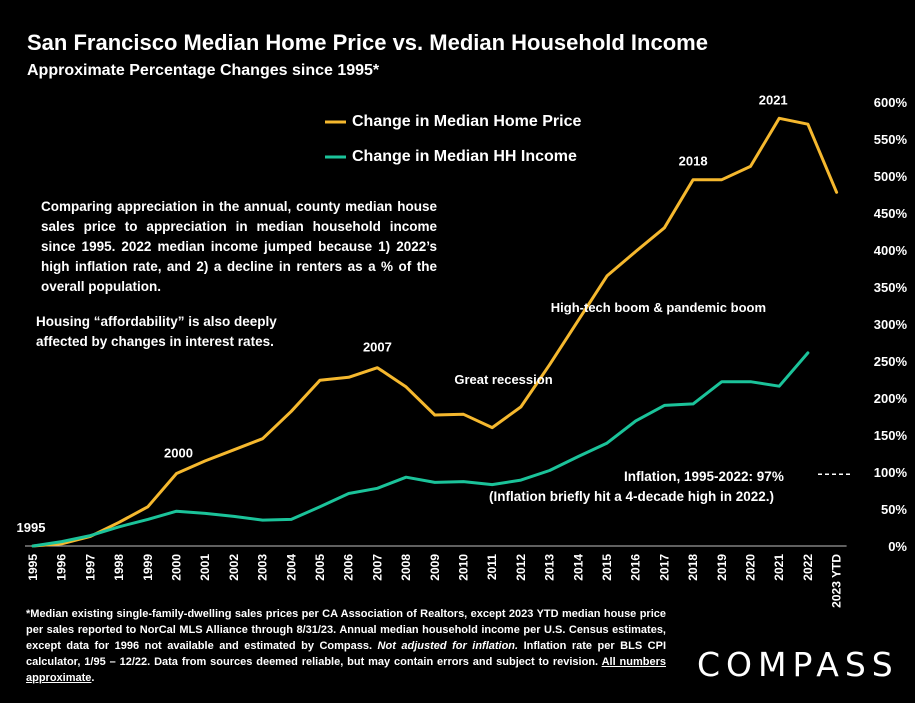 Image resolution: width=915 pixels, height=703 pixels. I want to click on x-tick-label: 2001, so click(205, 567).